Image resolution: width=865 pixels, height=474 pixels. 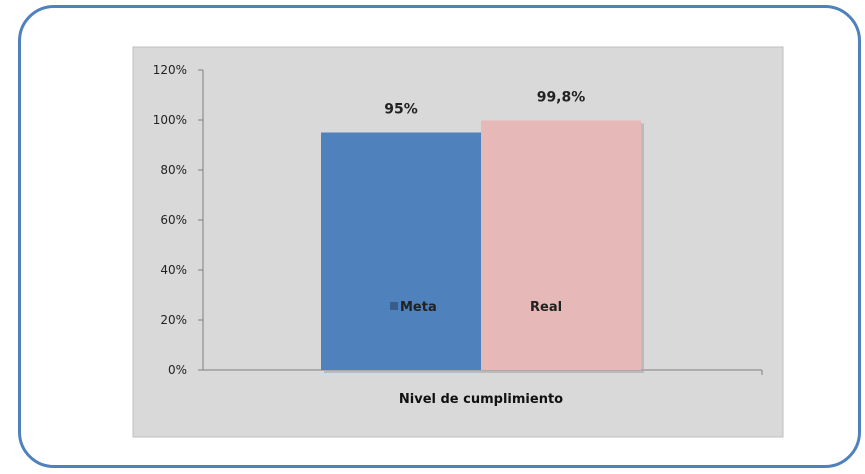 I want to click on legend-label-meta: Meta, so click(x=418, y=307).